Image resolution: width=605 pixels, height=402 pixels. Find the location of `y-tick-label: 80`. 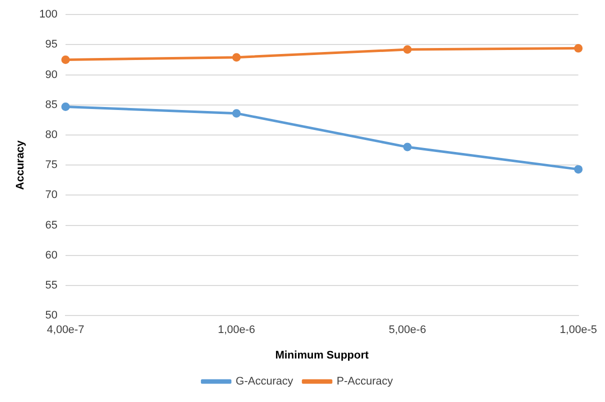

y-tick-label: 80 is located at coordinates (51, 135).